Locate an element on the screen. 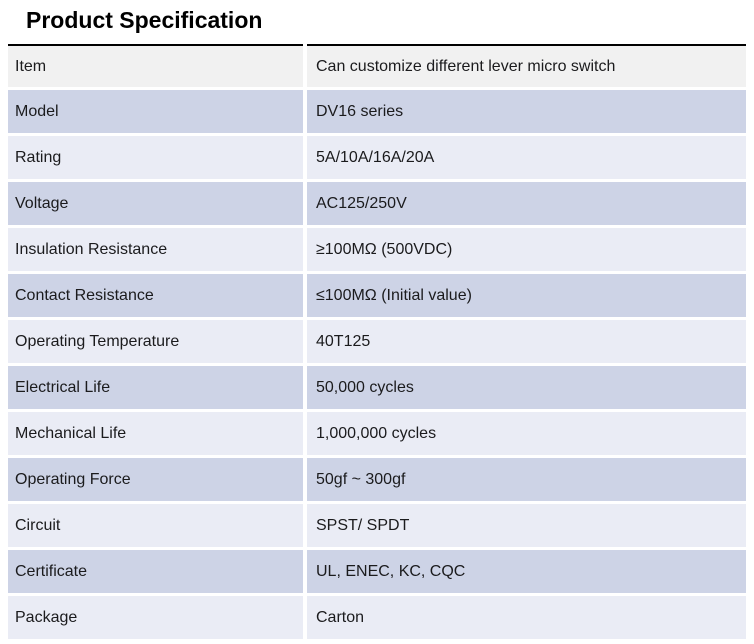 The width and height of the screenshot is (754, 644). spec-label-cell: Operating Force is located at coordinates (155, 479).